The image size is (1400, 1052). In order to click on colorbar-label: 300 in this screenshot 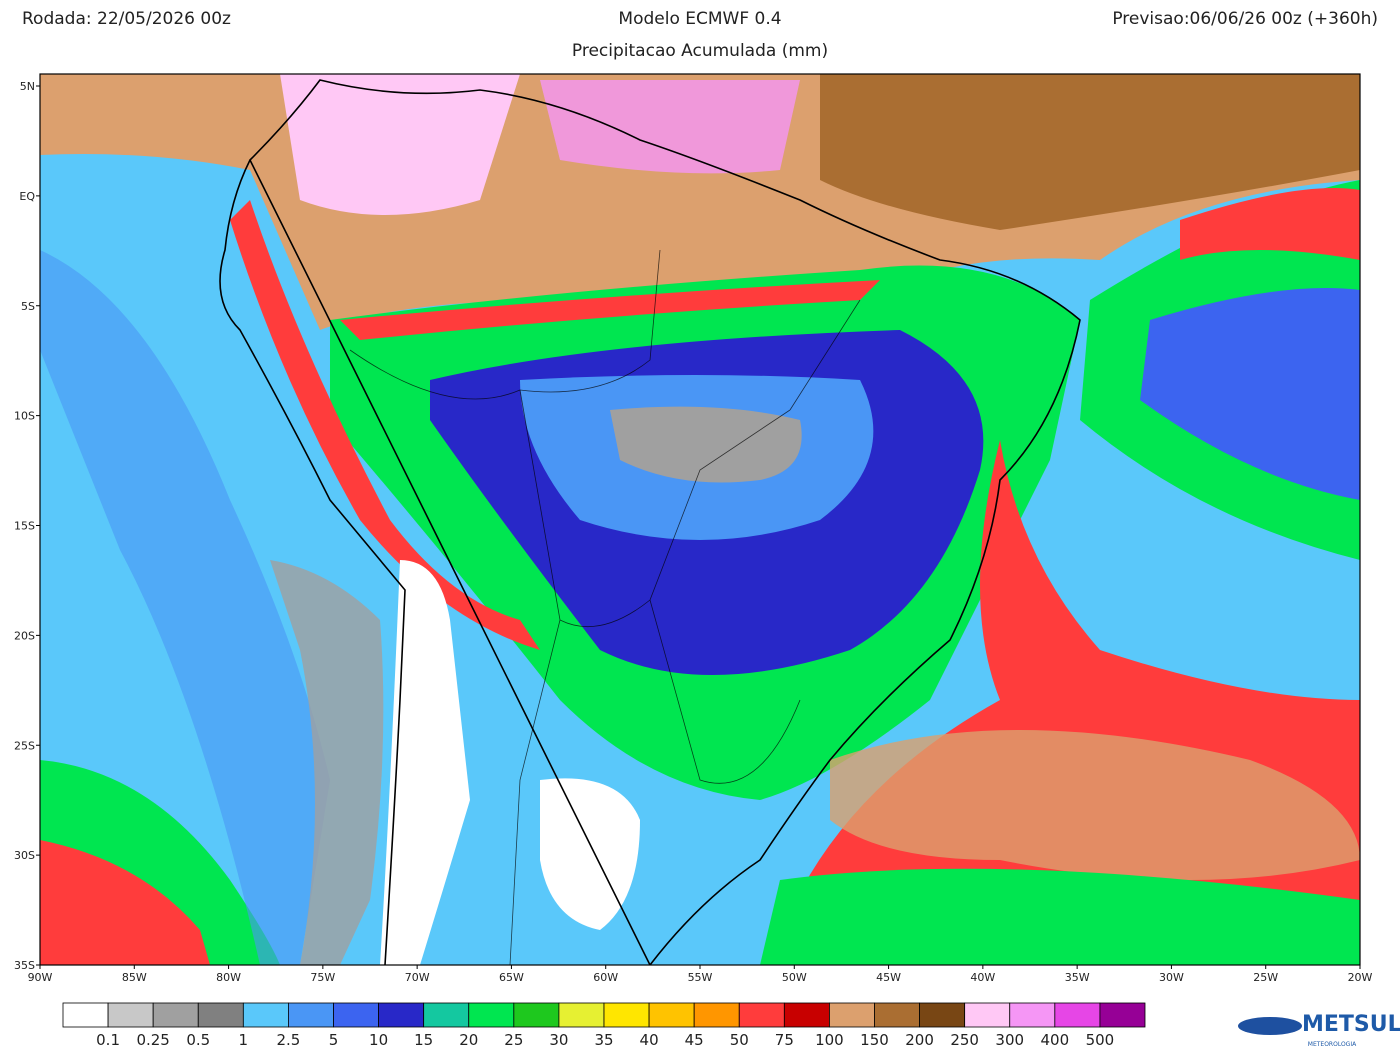, I will do `click(1009, 1040)`.